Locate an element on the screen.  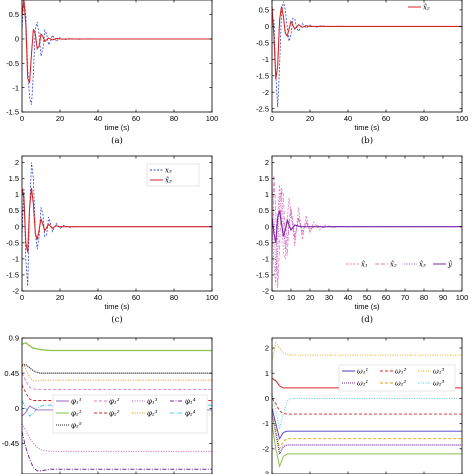
legend-label: ŷ is located at coordinates (450, 265).